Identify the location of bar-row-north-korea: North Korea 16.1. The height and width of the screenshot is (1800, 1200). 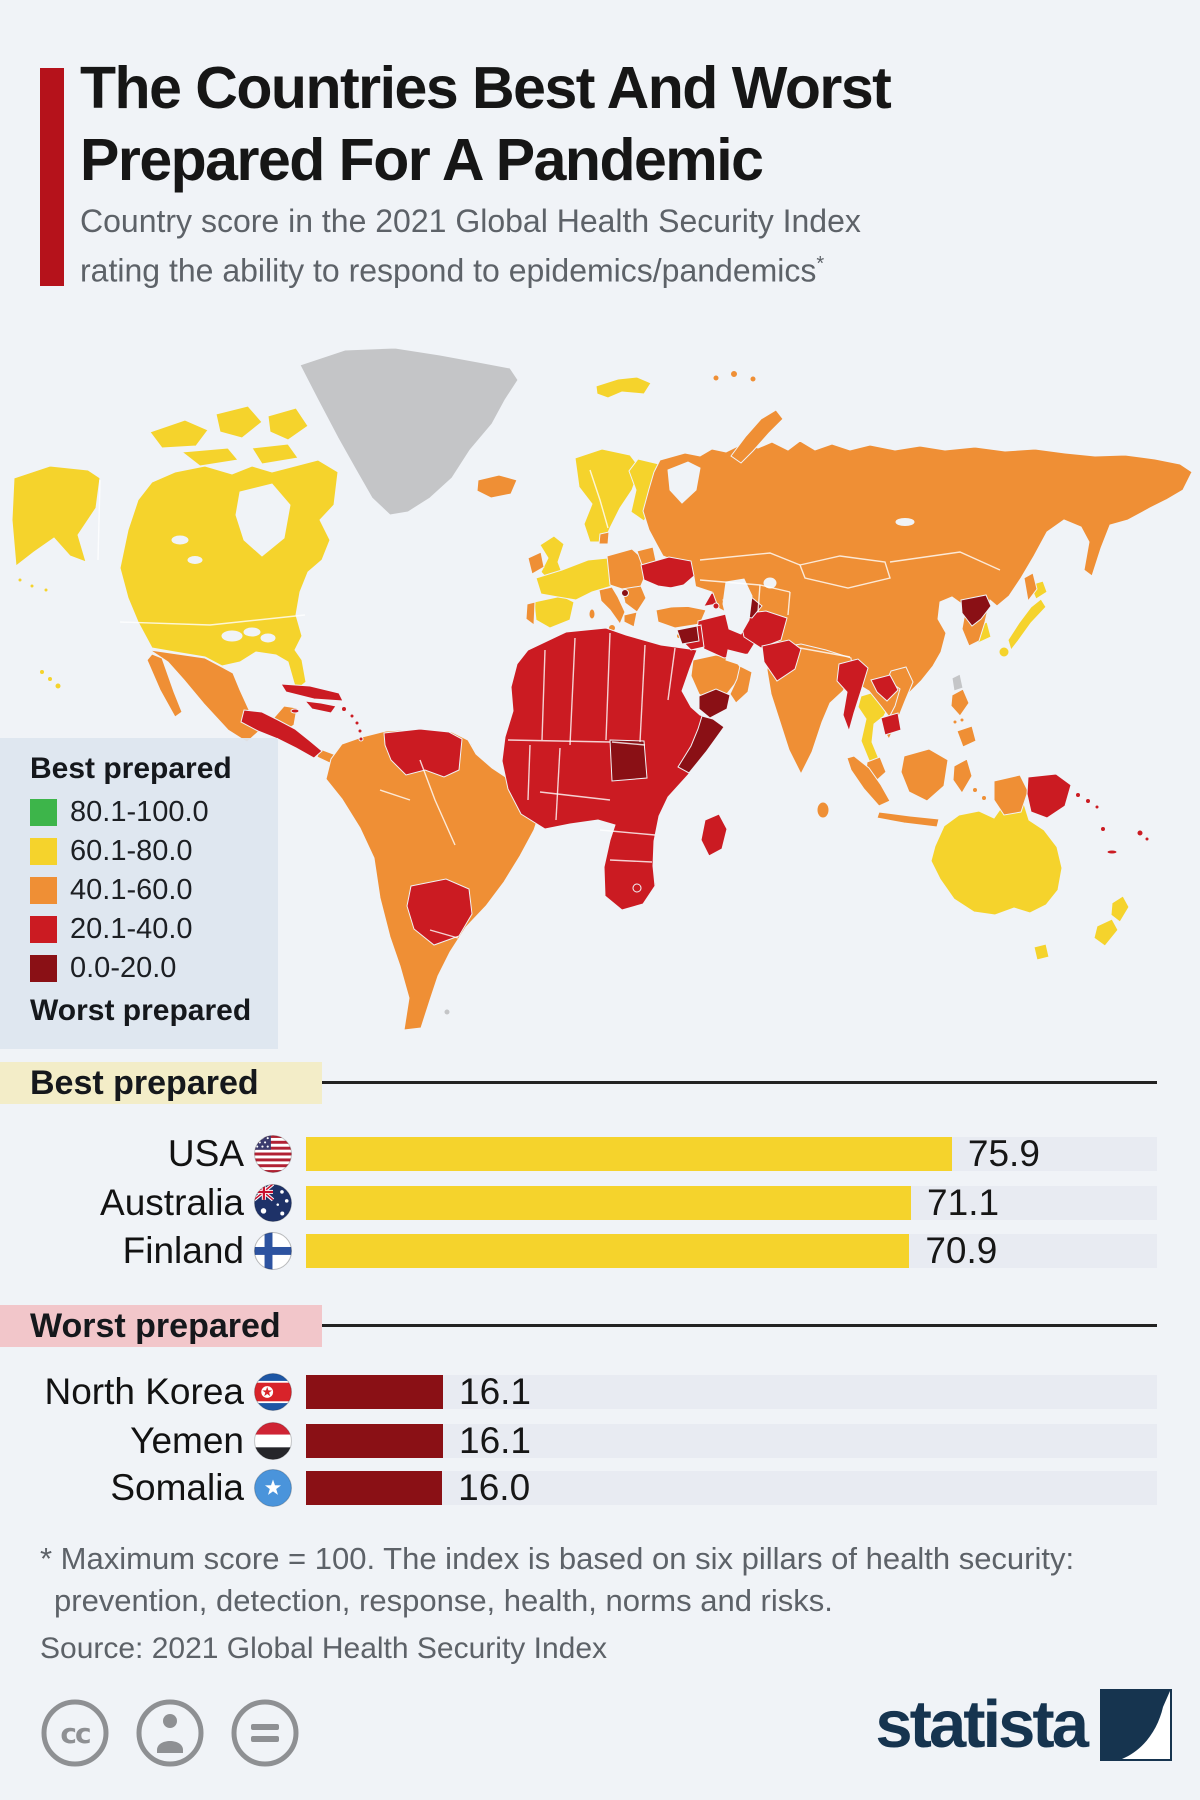
(578, 1391).